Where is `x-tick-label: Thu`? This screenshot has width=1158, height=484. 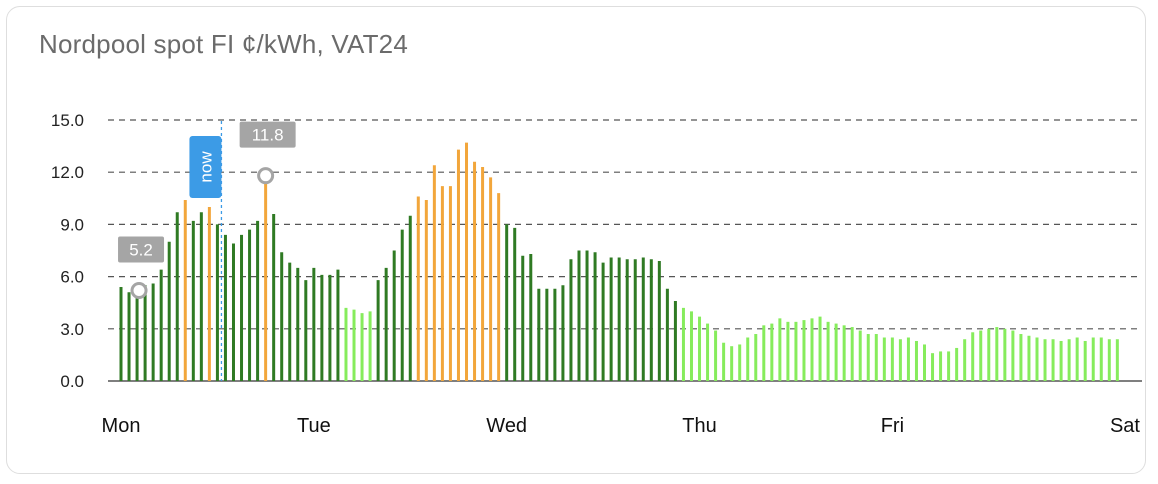
x-tick-label: Thu is located at coordinates (699, 426).